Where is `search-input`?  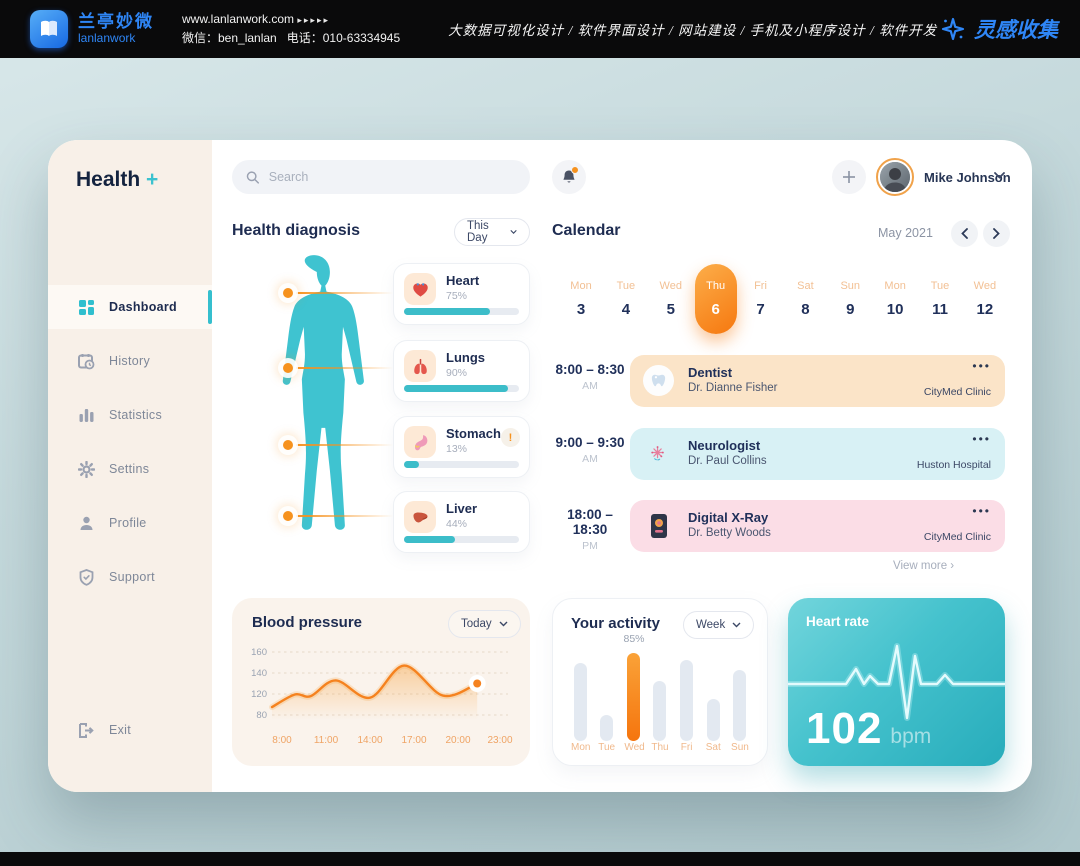 search-input is located at coordinates (392, 177).